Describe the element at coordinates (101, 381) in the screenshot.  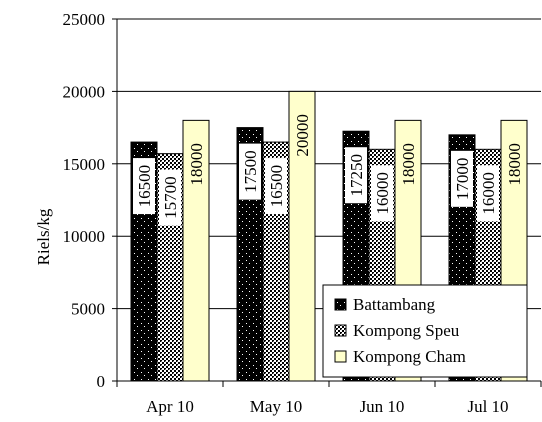
I see `y-tick-label: 0` at that location.